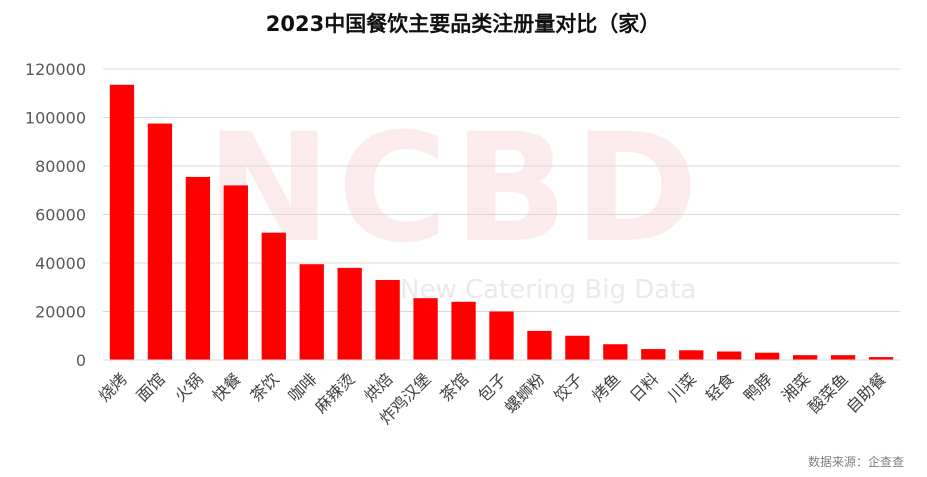 The height and width of the screenshot is (477, 927). What do you see at coordinates (828, 392) in the screenshot?
I see `x-tick-label: 酸菜鱼` at bounding box center [828, 392].